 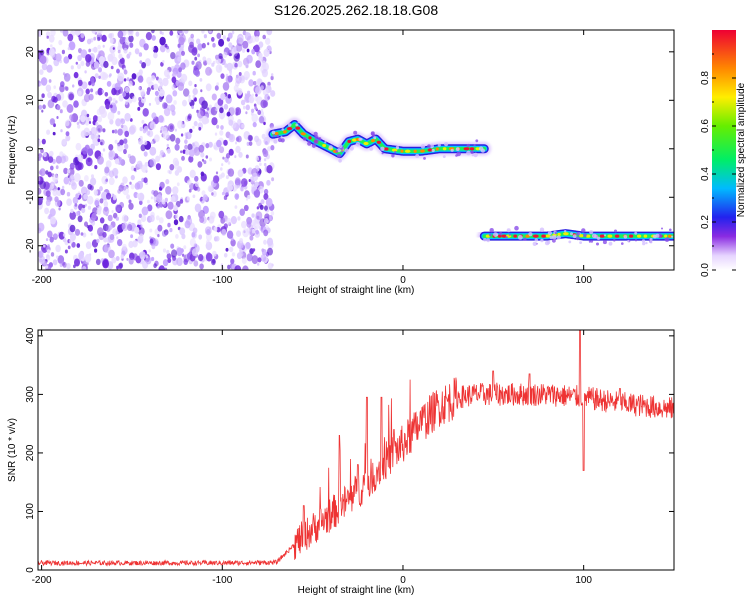 I want to click on figure-title: S126.2025.262.18.18.G08, so click(x=356, y=10).